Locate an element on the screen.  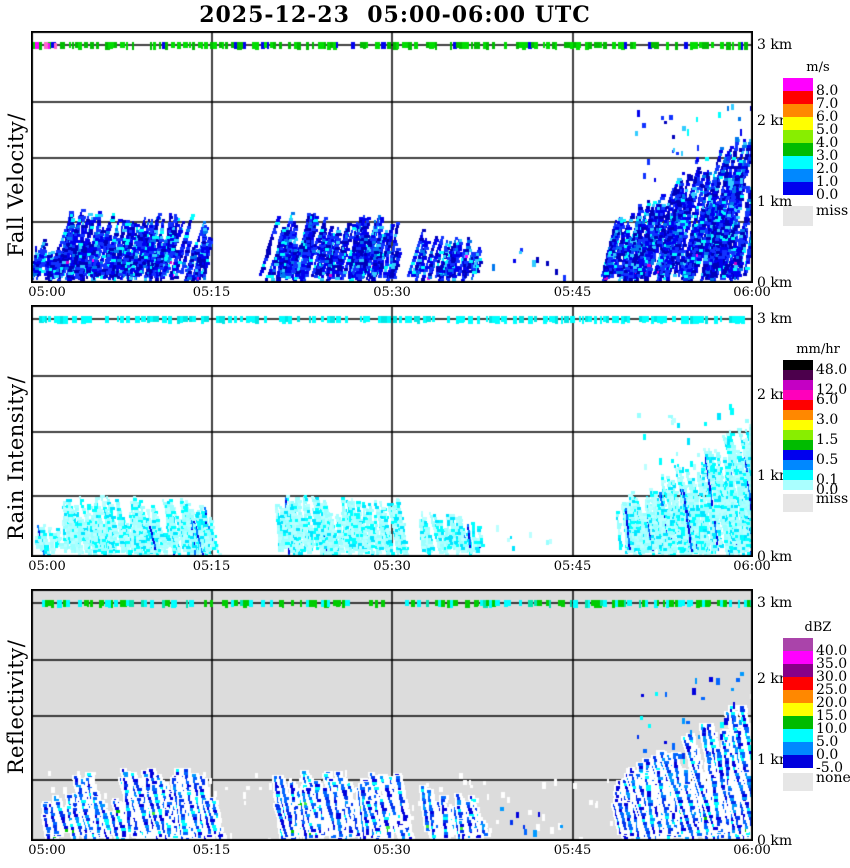
ylabel-text-reflectivity-: Reflectivity/ is located at coordinates (16, 707).